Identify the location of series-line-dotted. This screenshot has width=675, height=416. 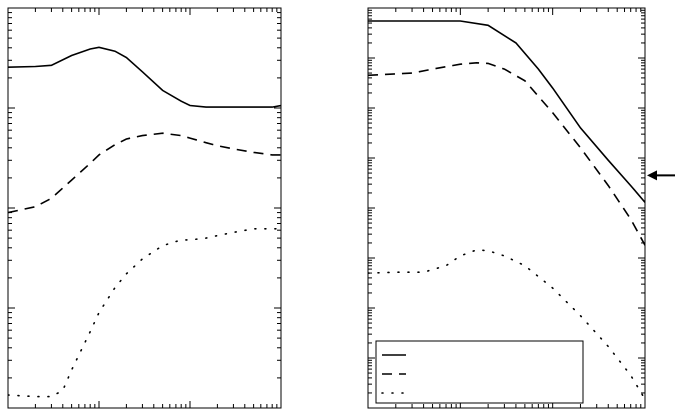
(506, 325).